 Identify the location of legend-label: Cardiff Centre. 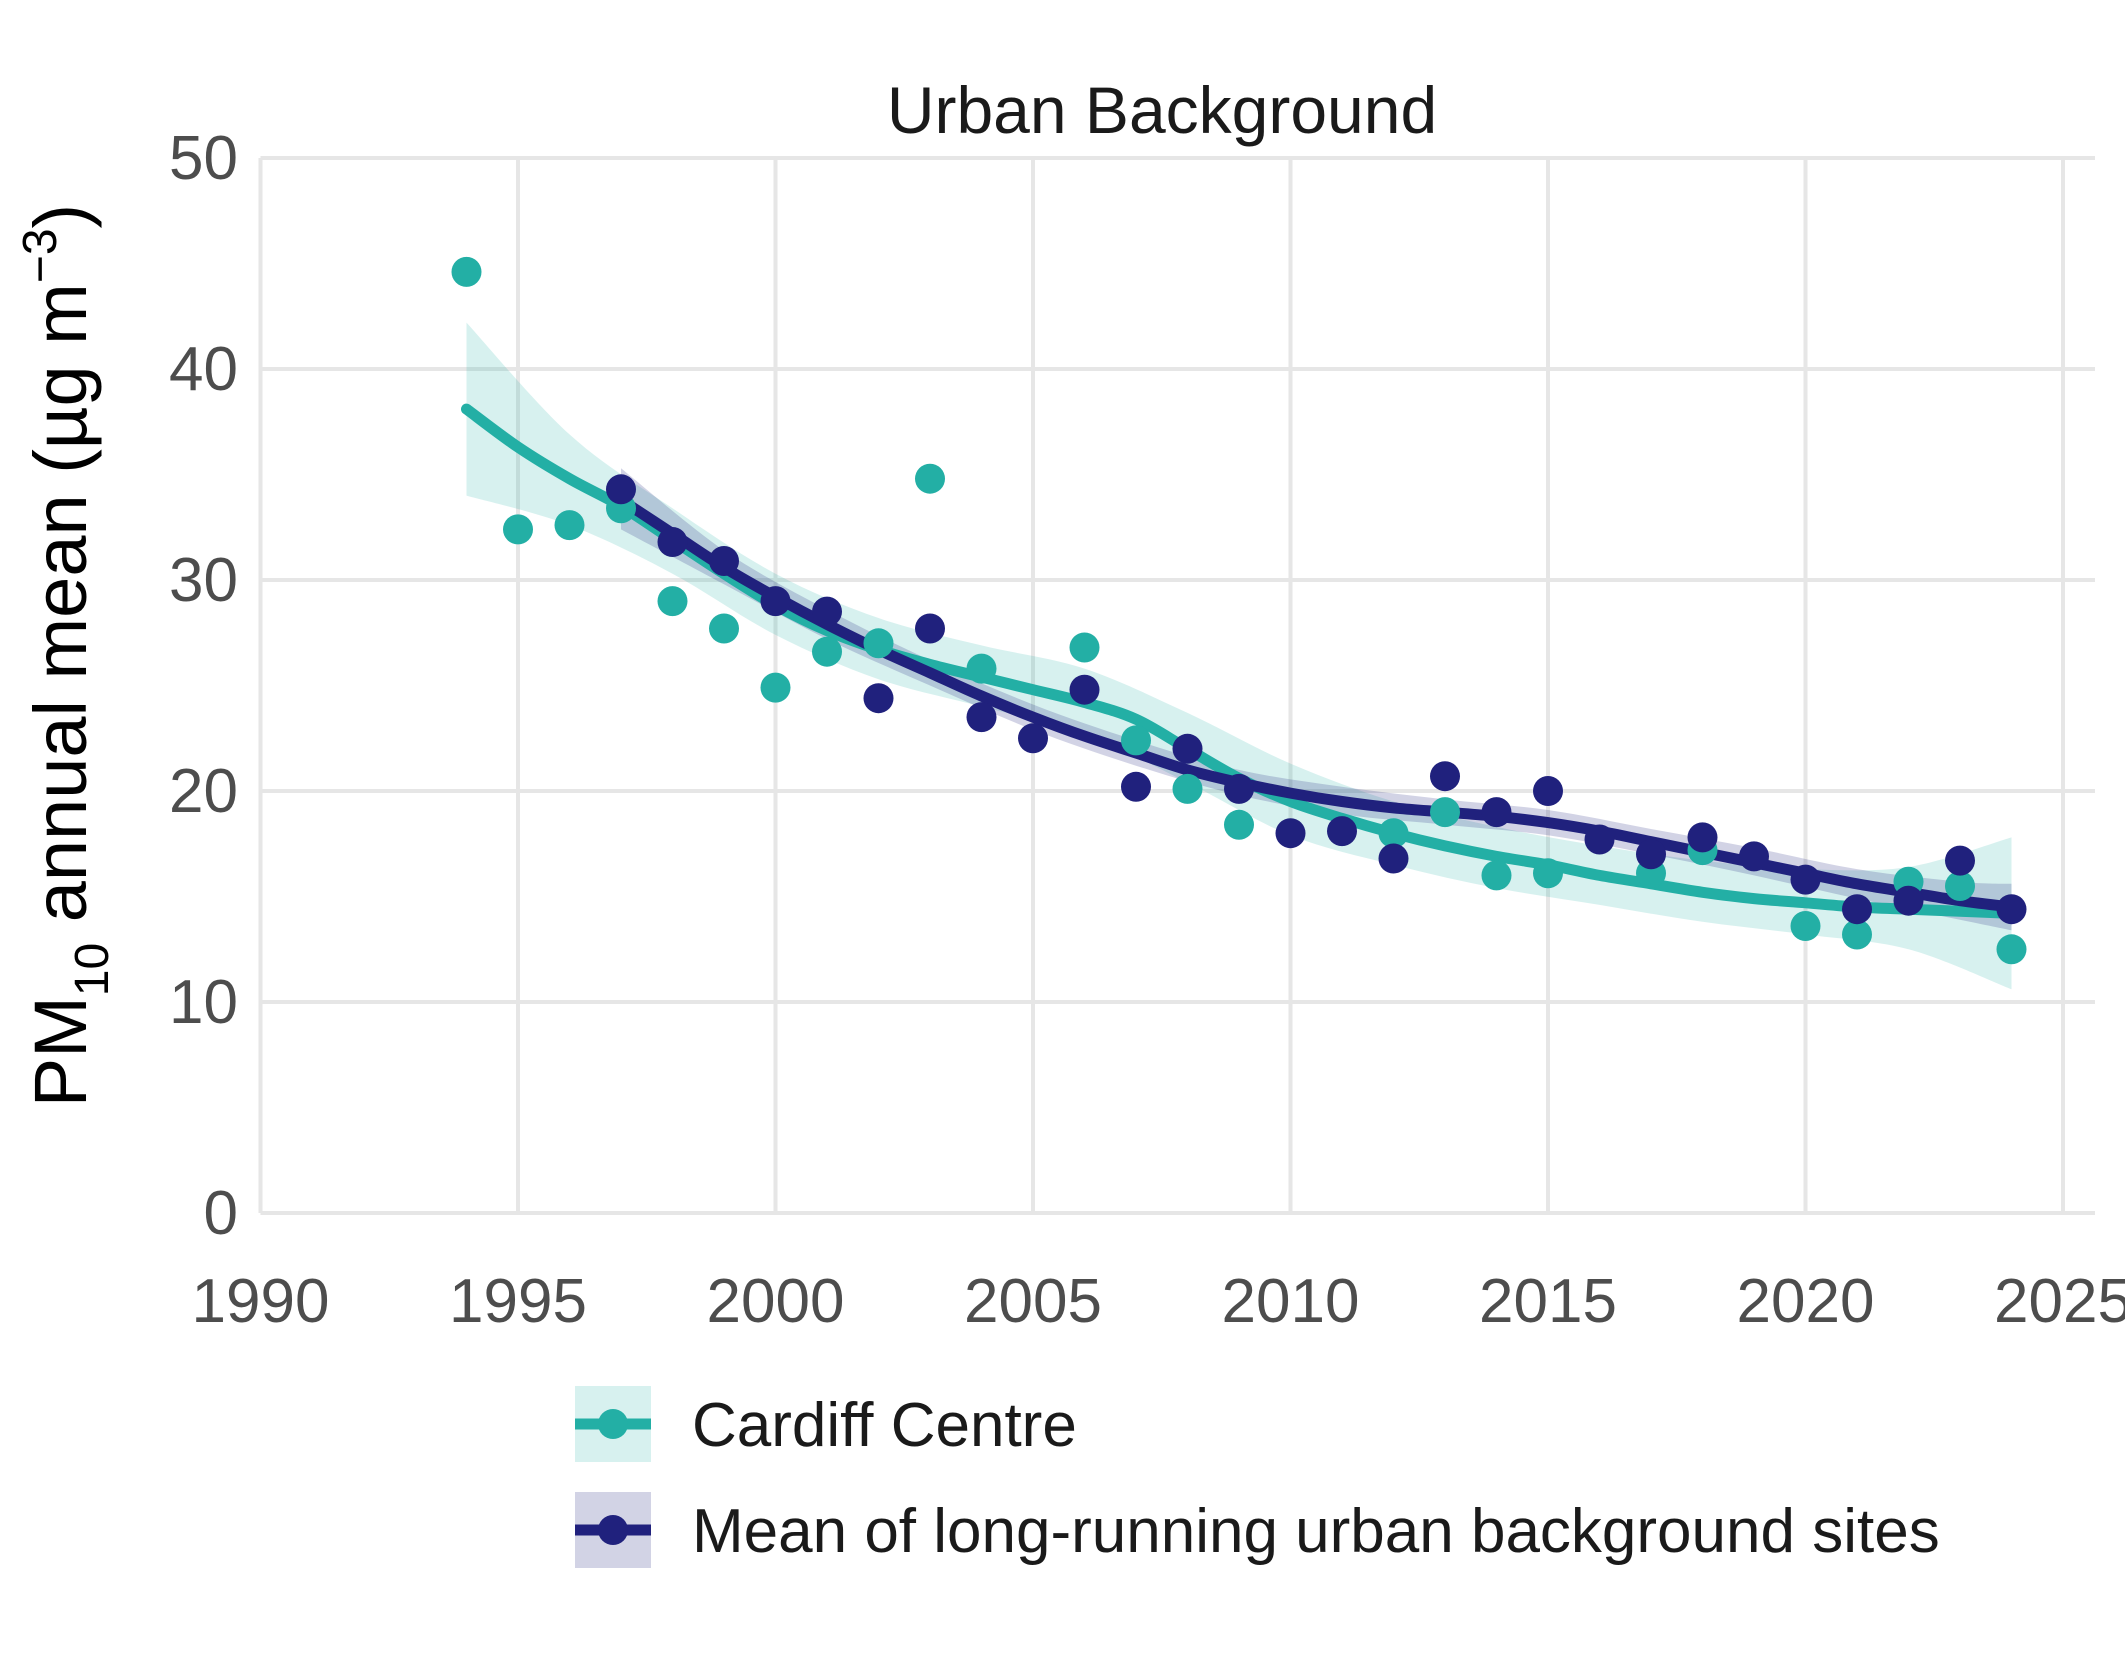
(884, 1425).